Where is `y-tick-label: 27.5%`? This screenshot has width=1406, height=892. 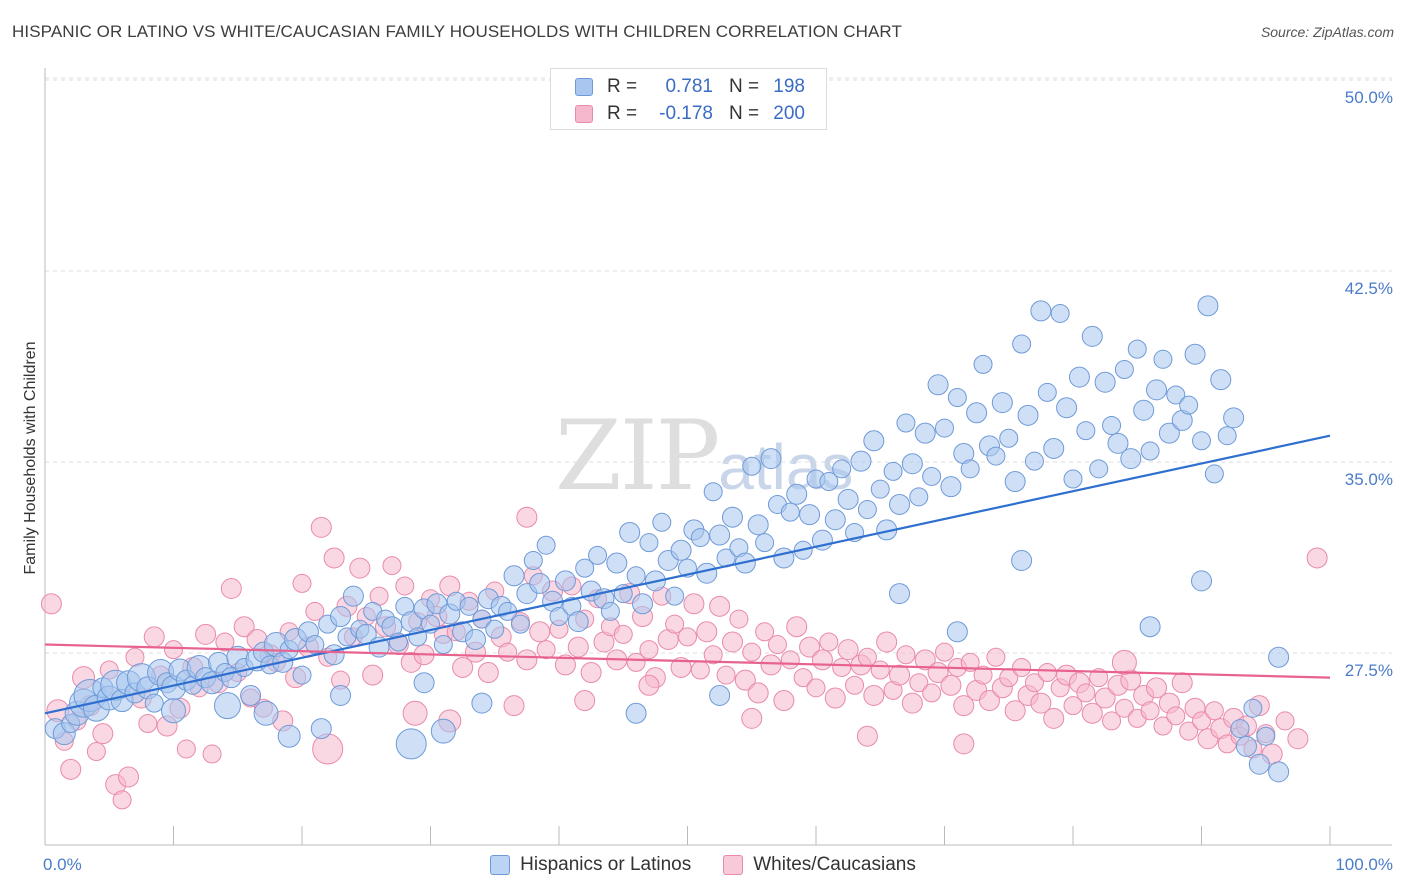 y-tick-label: 27.5% is located at coordinates (1369, 670).